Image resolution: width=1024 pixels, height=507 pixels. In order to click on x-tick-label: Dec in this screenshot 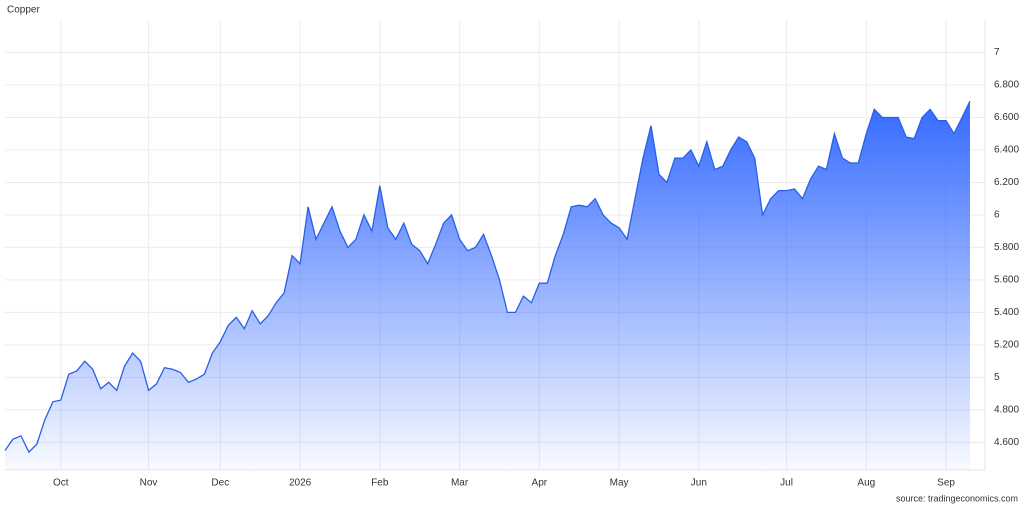, I will do `click(220, 483)`.